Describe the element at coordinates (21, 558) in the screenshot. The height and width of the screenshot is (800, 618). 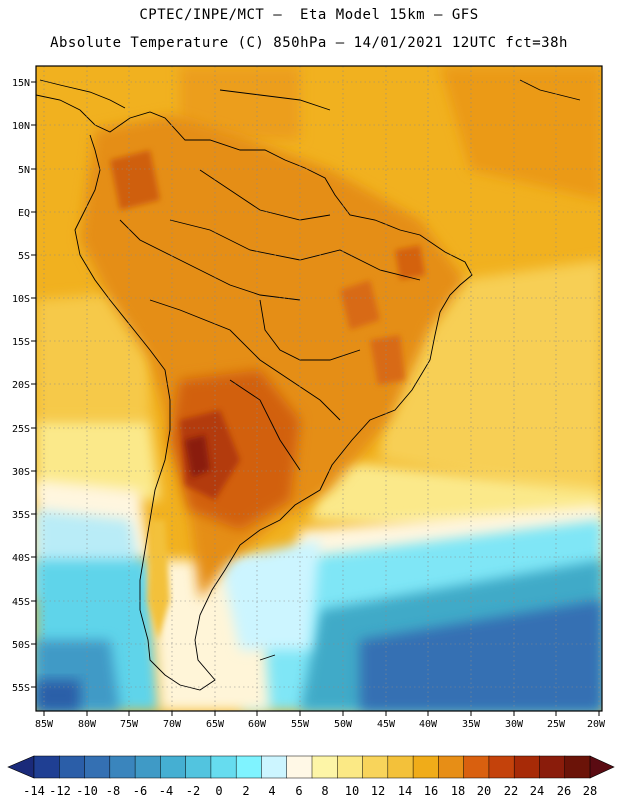
I see `lat-label: 40S` at that location.